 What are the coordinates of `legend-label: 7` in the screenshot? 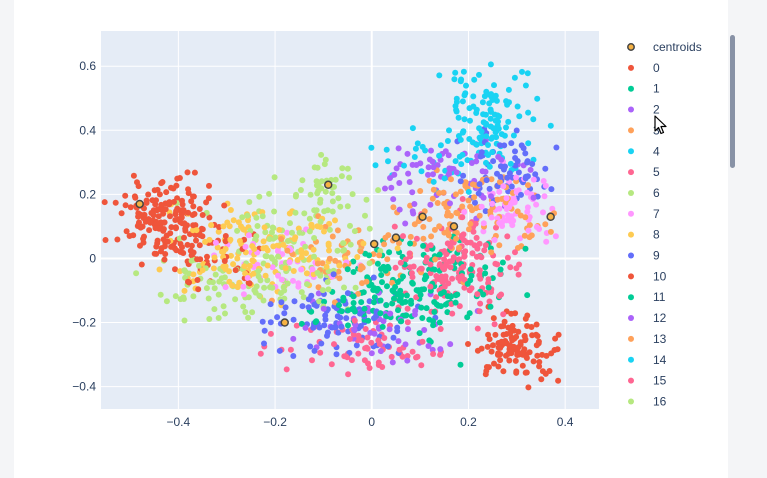 It's located at (656, 214).